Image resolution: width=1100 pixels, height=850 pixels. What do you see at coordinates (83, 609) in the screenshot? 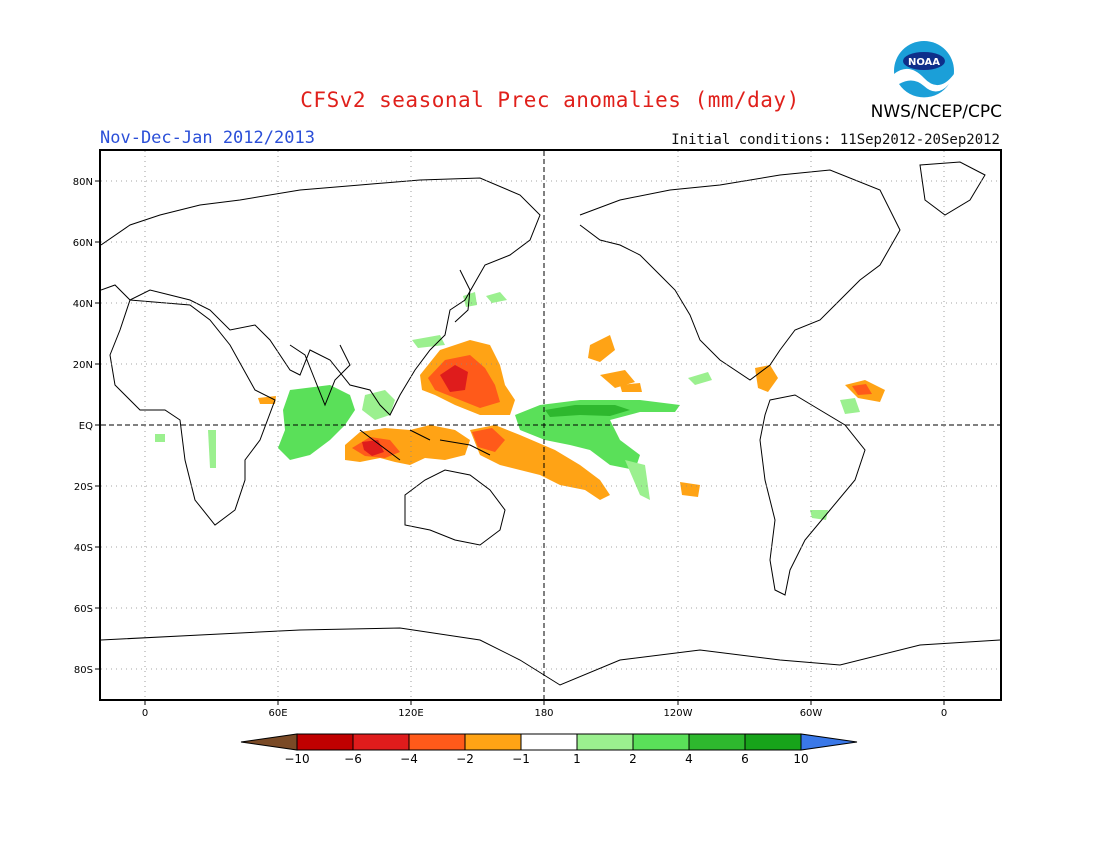
I see `lat-label: 60S` at bounding box center [83, 609].